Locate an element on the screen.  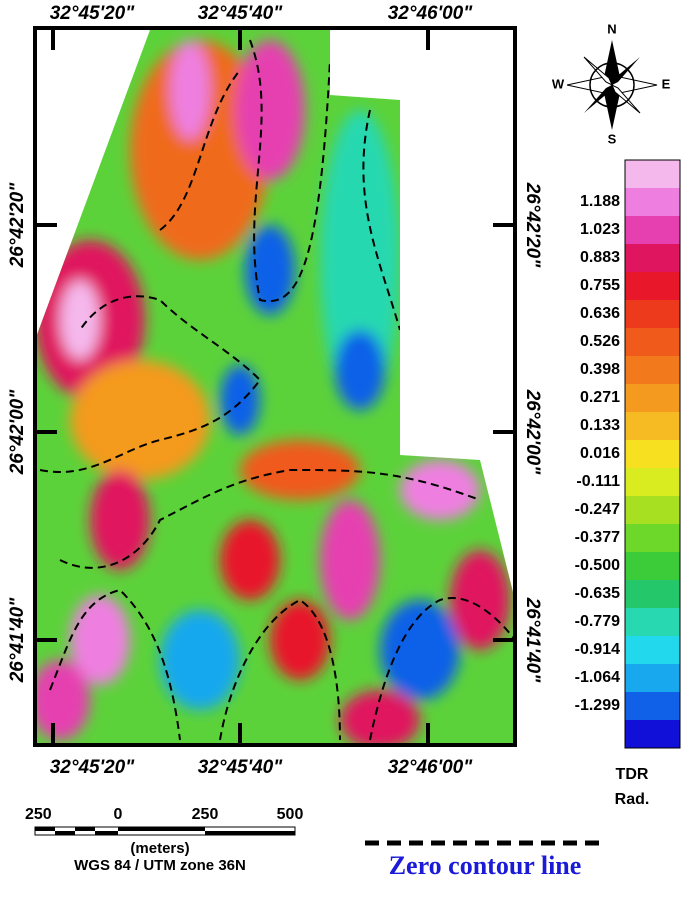
bottom-label: 32°45'40" is located at coordinates (241, 767).